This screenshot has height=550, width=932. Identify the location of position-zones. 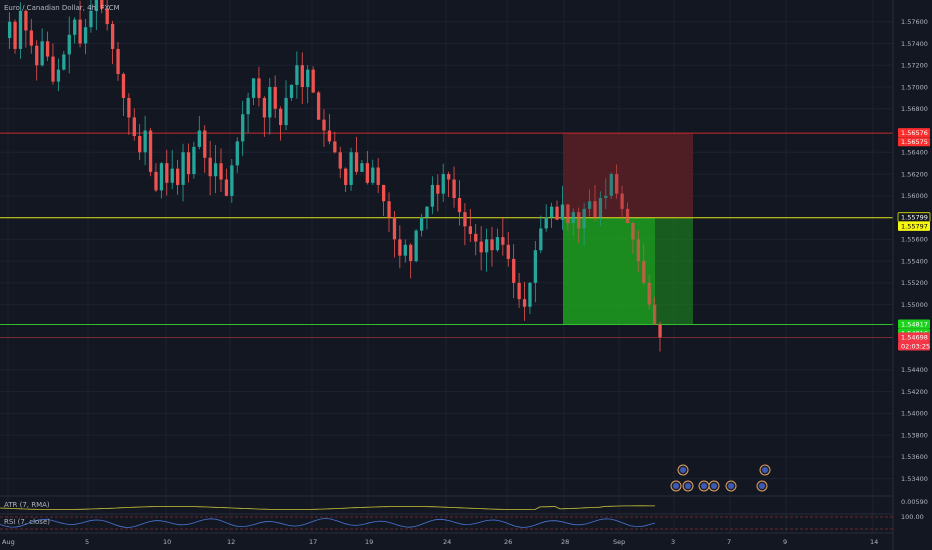
(628, 229).